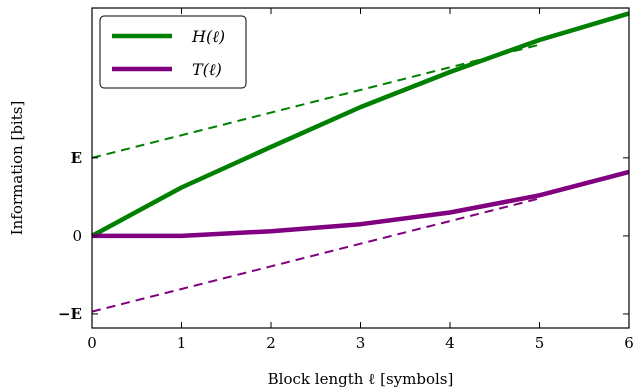  I want to click on x-tick-label: 6, so click(629, 343).